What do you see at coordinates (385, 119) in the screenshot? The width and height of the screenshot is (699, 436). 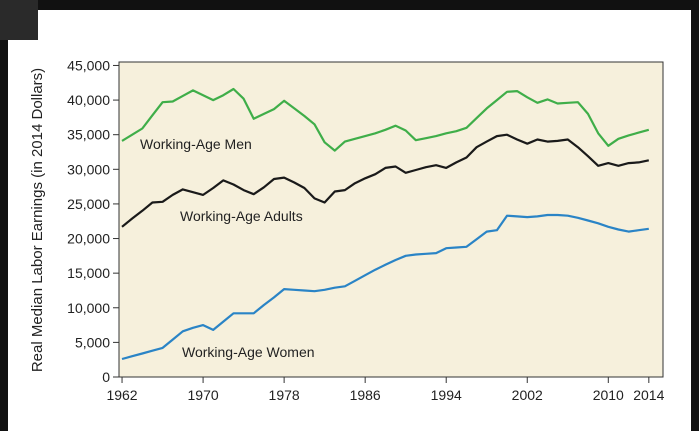 I see `series-line` at bounding box center [385, 119].